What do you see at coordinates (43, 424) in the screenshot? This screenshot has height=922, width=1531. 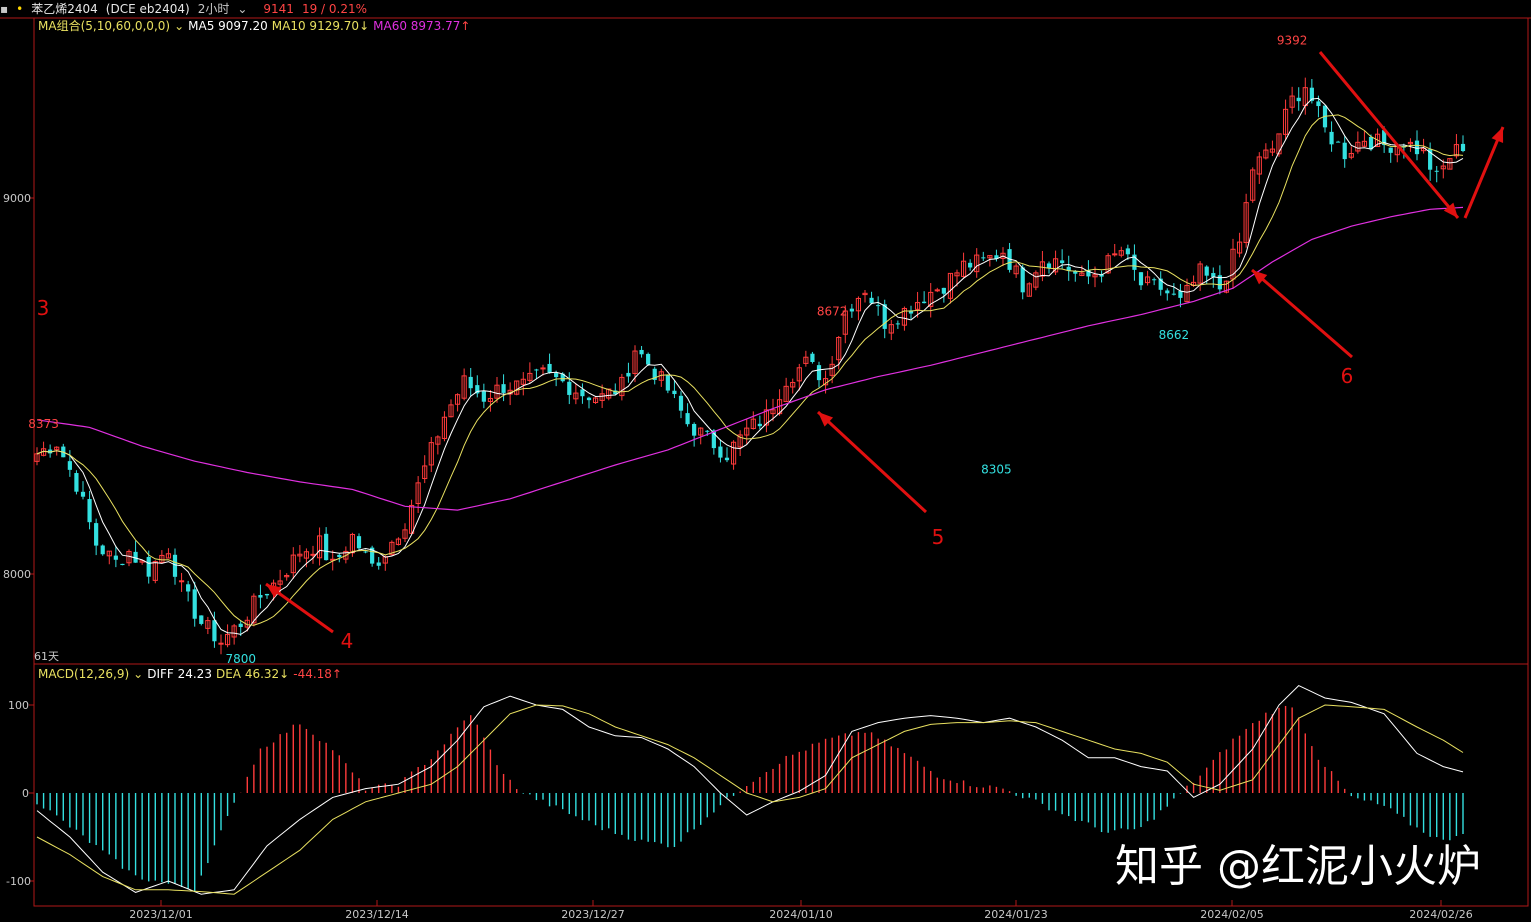 I see `annotation-high: 8373` at bounding box center [43, 424].